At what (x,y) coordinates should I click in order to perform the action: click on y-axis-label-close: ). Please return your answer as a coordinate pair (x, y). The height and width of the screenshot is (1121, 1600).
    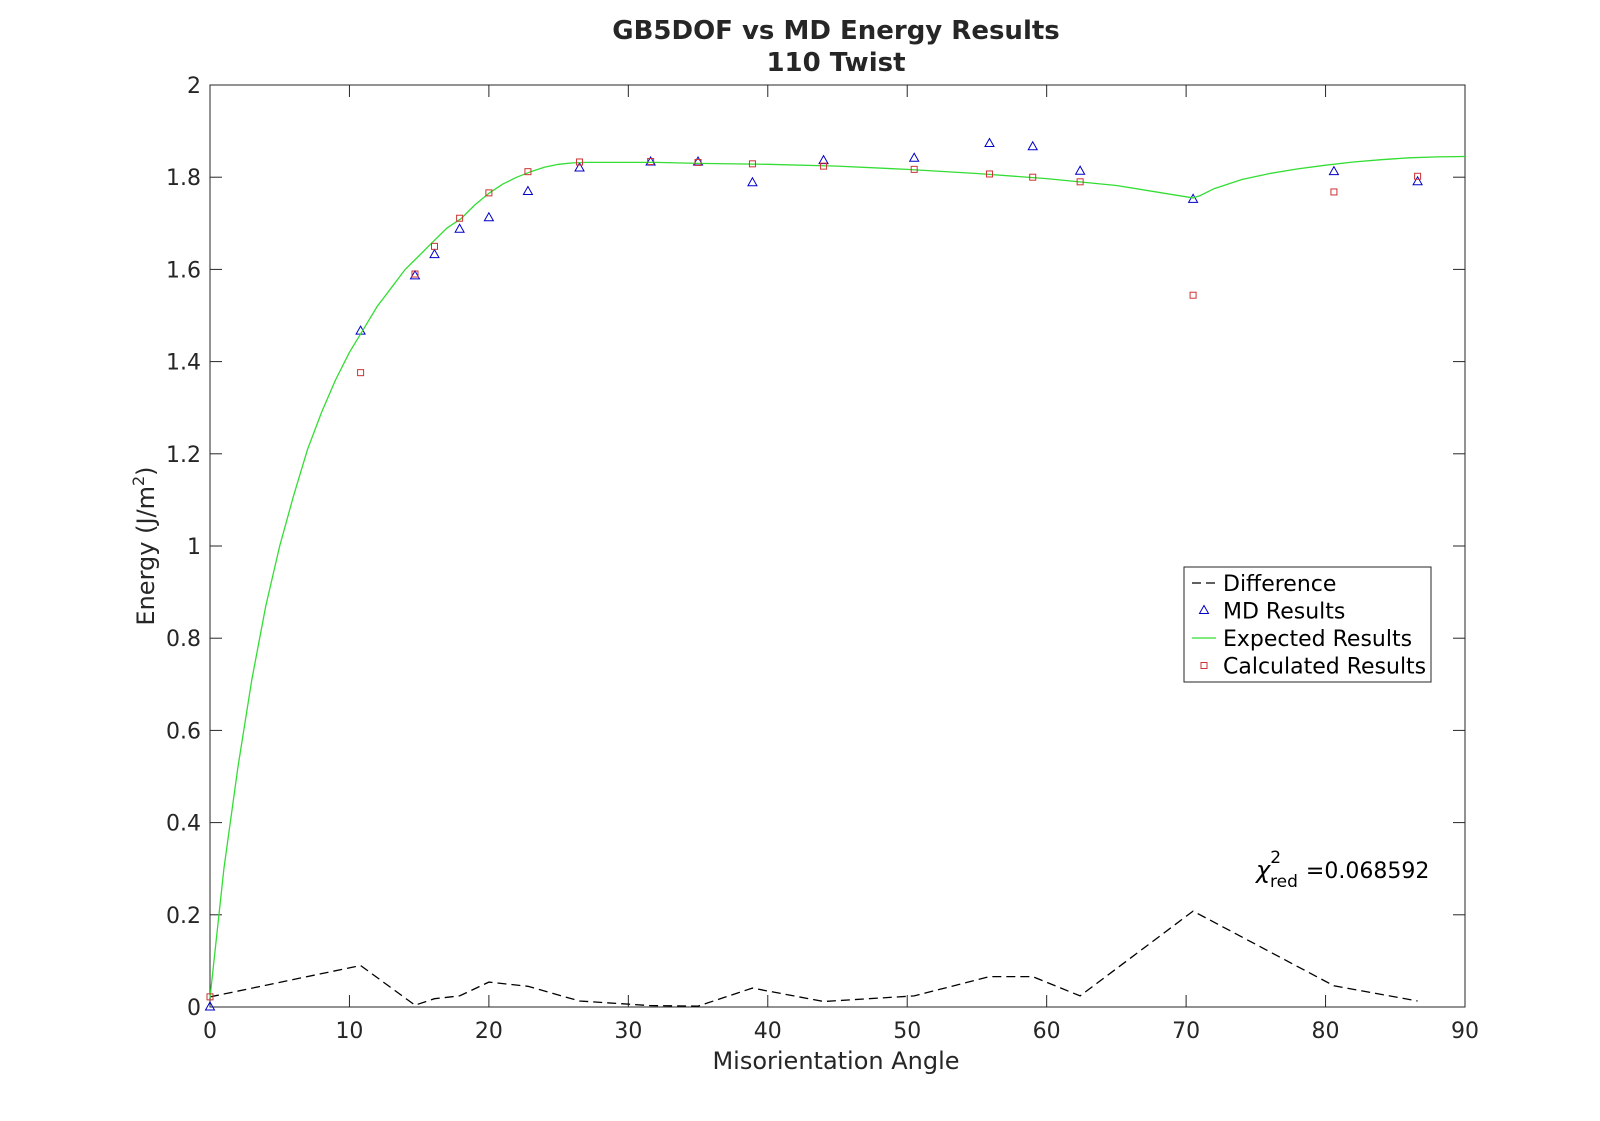
    Looking at the image, I should click on (146, 470).